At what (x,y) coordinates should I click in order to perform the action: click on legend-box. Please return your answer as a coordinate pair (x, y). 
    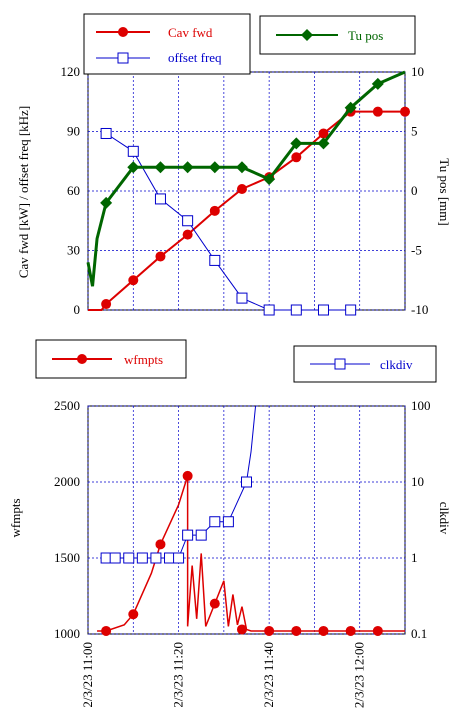
    Looking at the image, I should click on (167, 44).